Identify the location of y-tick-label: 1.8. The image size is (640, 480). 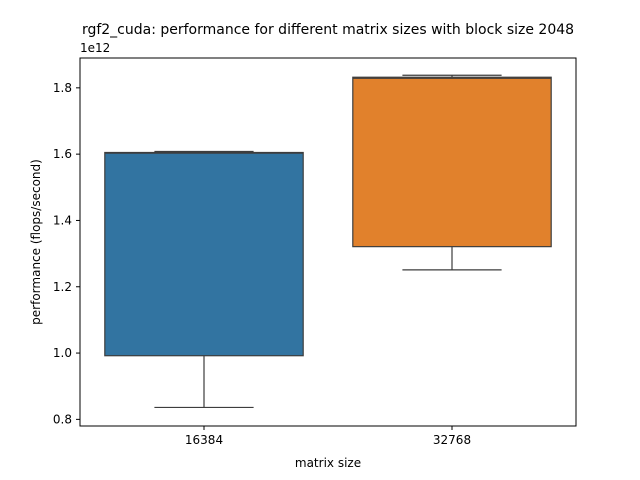
(62, 88).